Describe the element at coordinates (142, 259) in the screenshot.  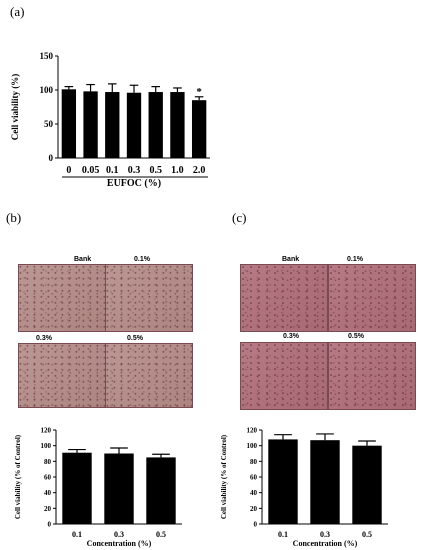
I see `micro-b-label-0-1: 0.1%` at that location.